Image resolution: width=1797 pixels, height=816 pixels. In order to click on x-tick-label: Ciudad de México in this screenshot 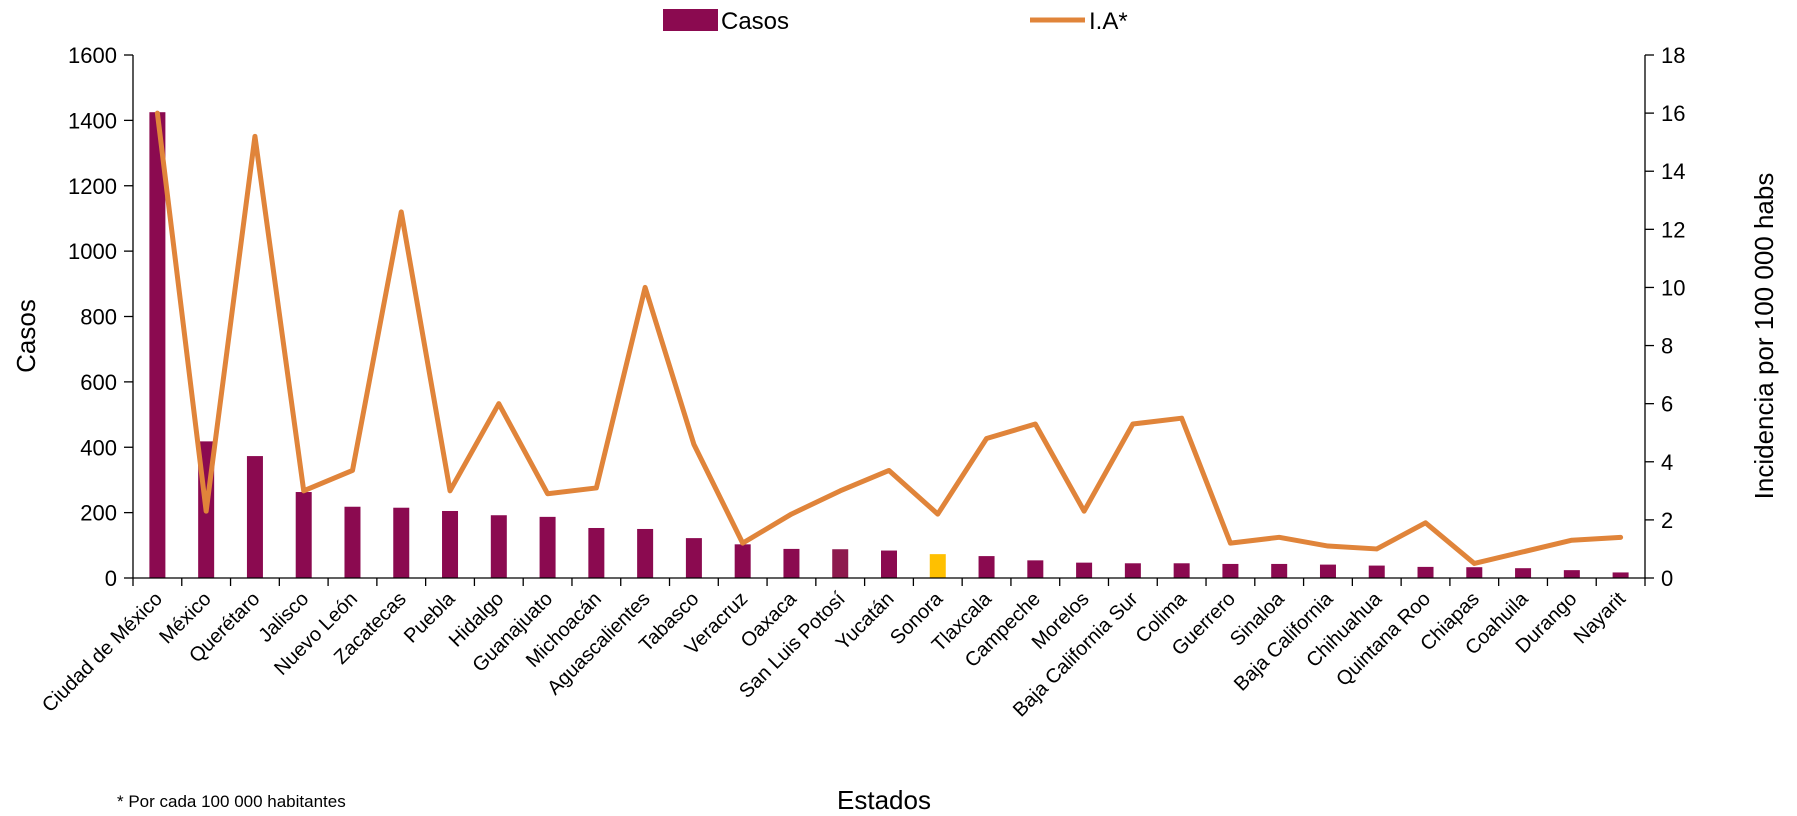, I will do `click(102, 652)`.